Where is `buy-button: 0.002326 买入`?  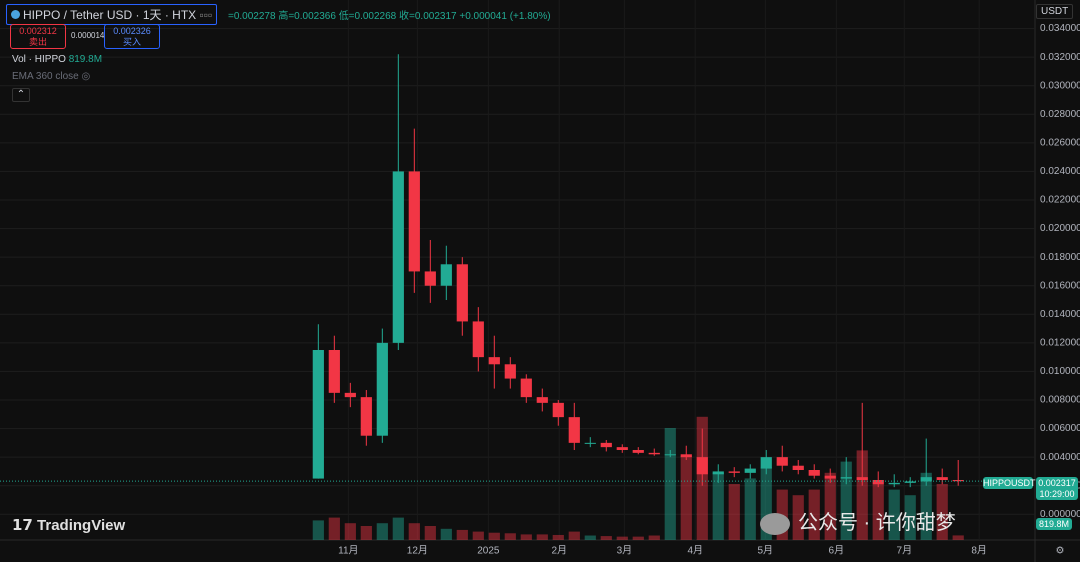
buy-button: 0.002326 买入 is located at coordinates (132, 36).